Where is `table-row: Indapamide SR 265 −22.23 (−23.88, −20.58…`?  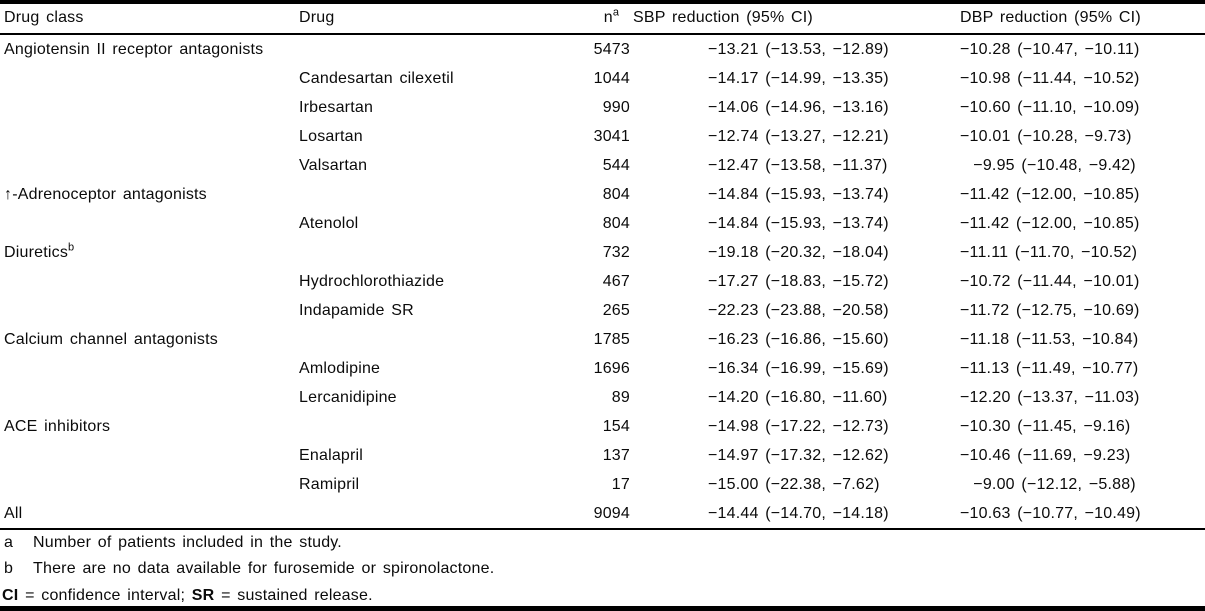 table-row: Indapamide SR 265 −22.23 (−23.88, −20.58… is located at coordinates (602, 310).